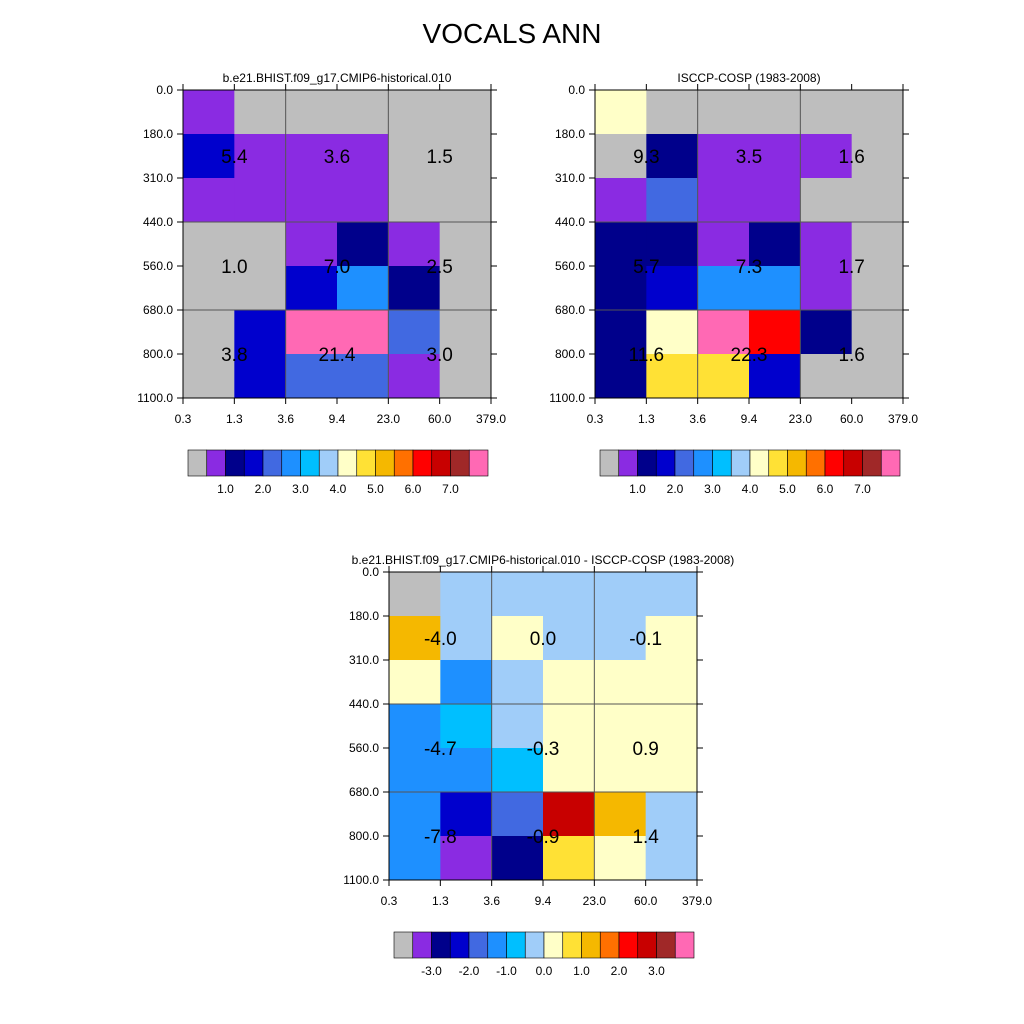  Describe the element at coordinates (364, 792) in the screenshot. I see `y-tick-label: 680.0` at that location.